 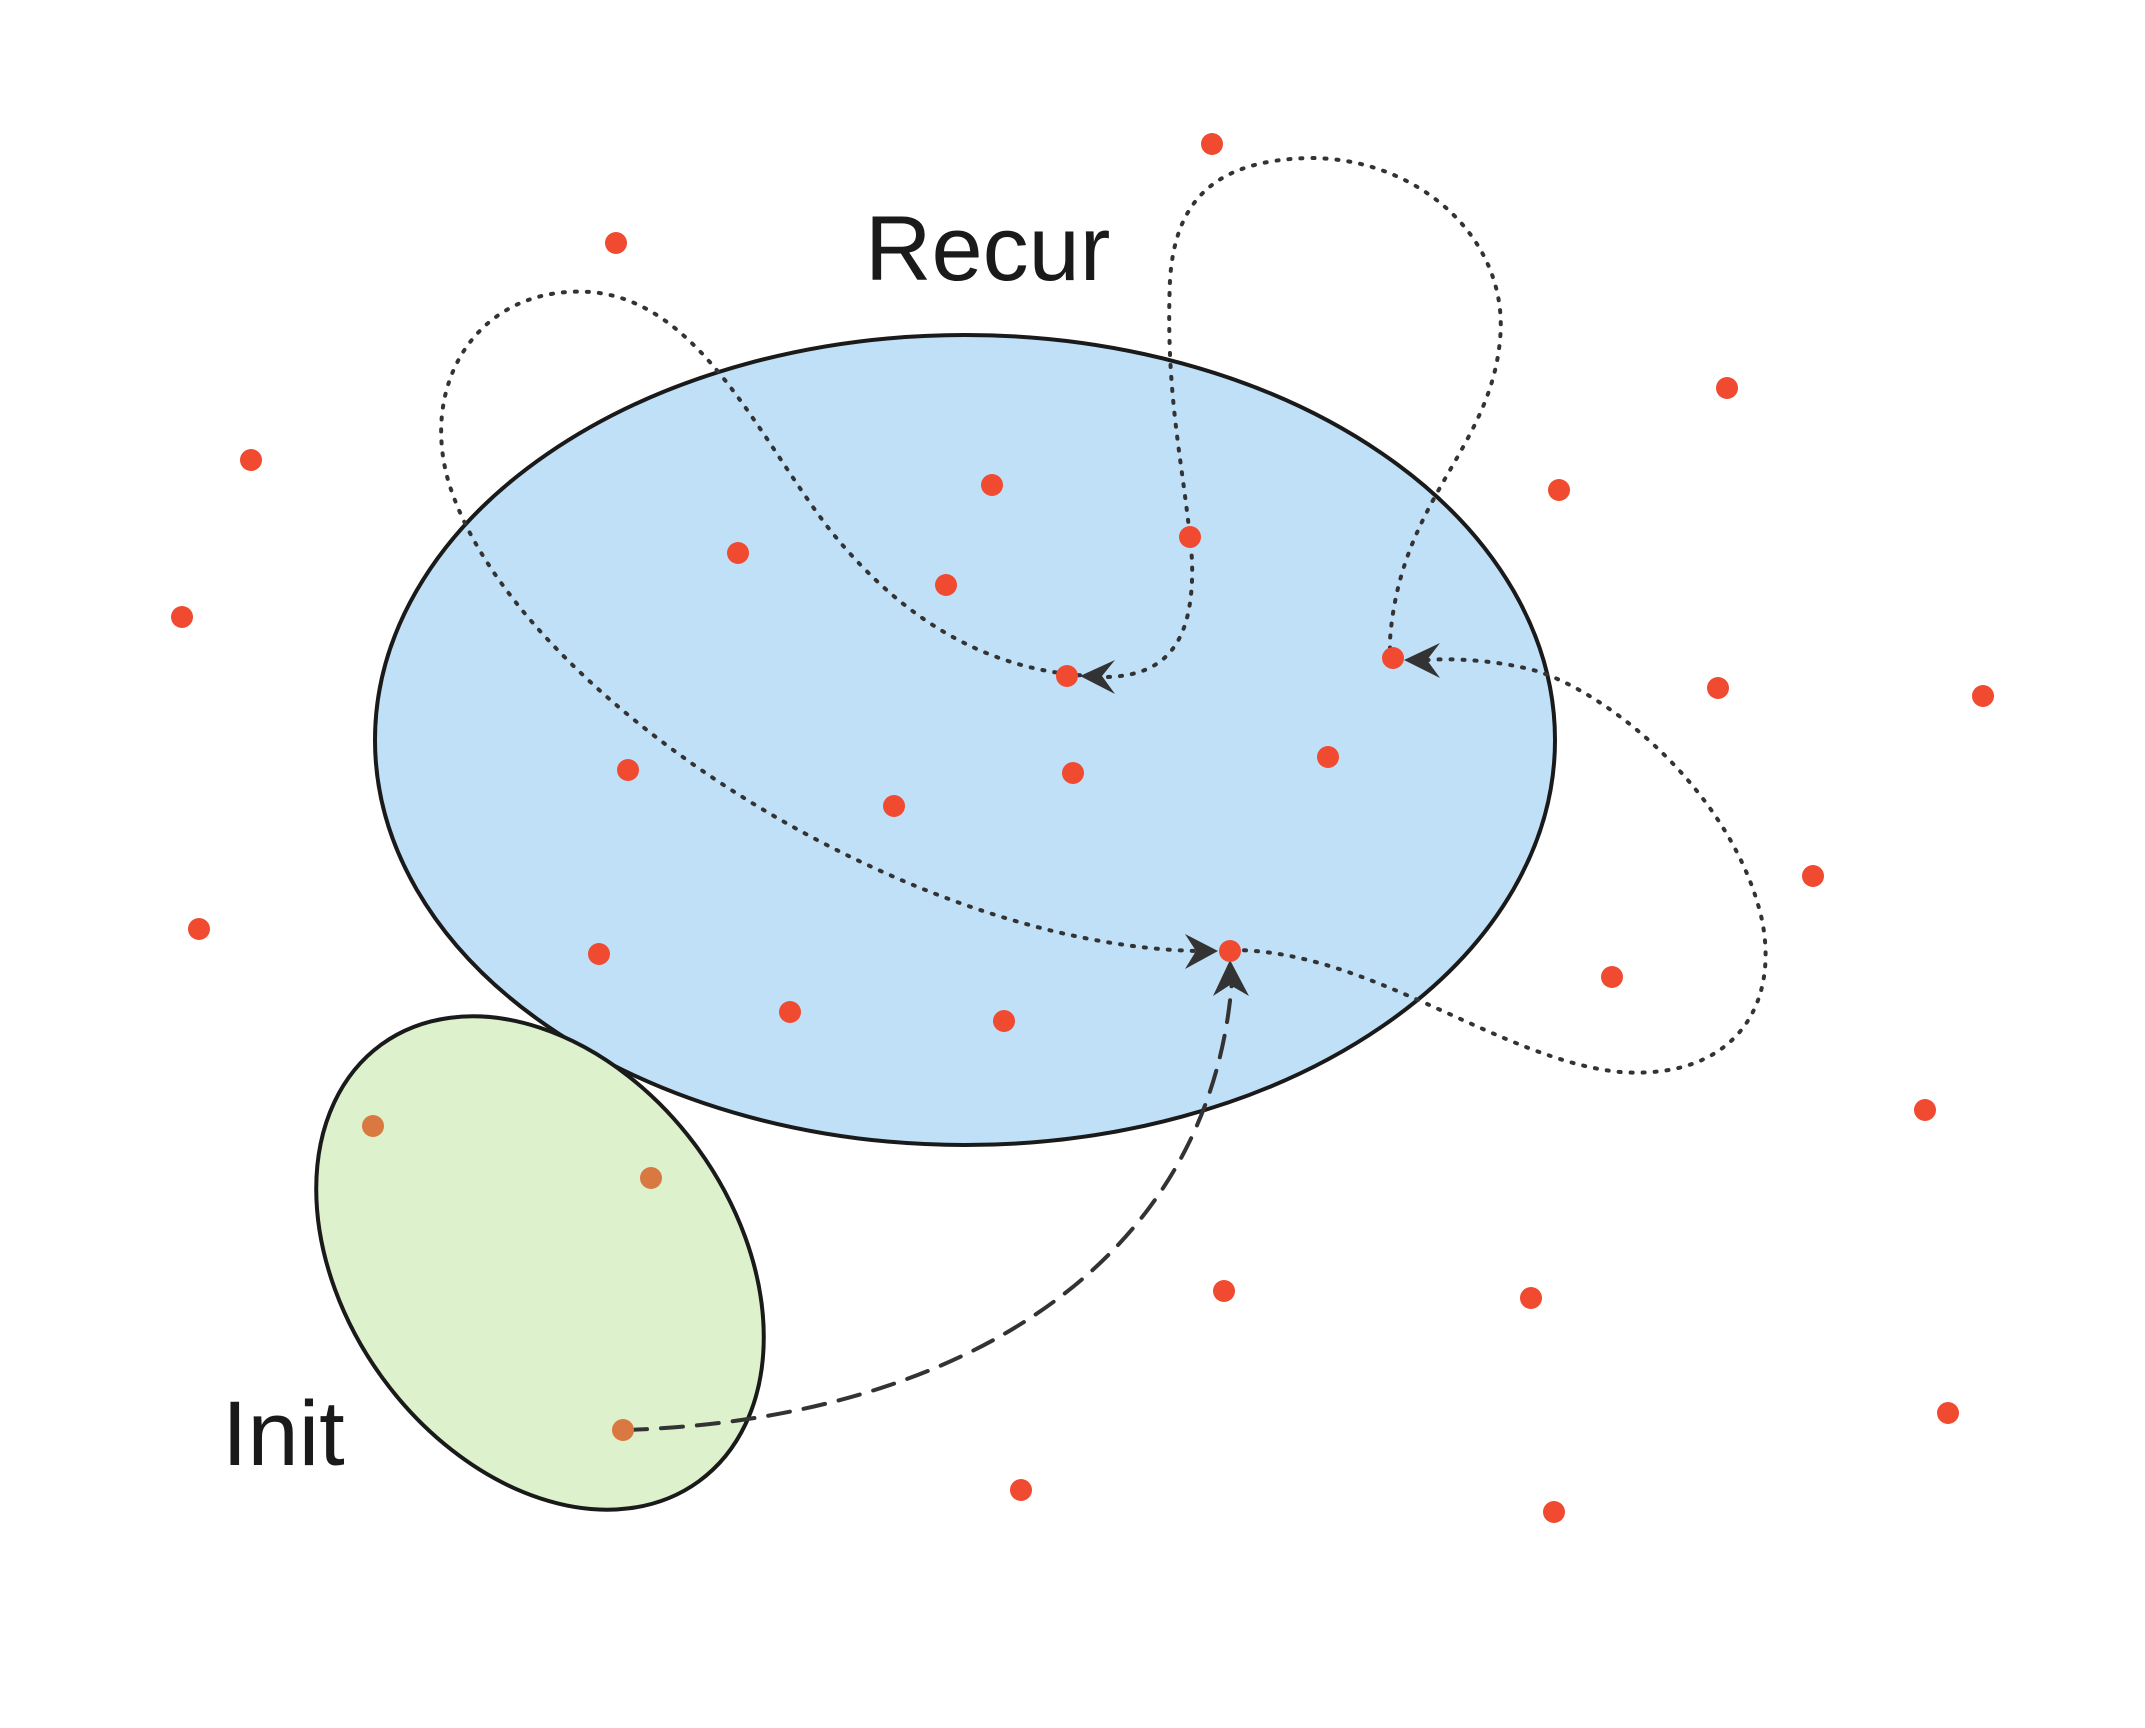 I want to click on dotted-loop-top, so click(x=1304, y=417).